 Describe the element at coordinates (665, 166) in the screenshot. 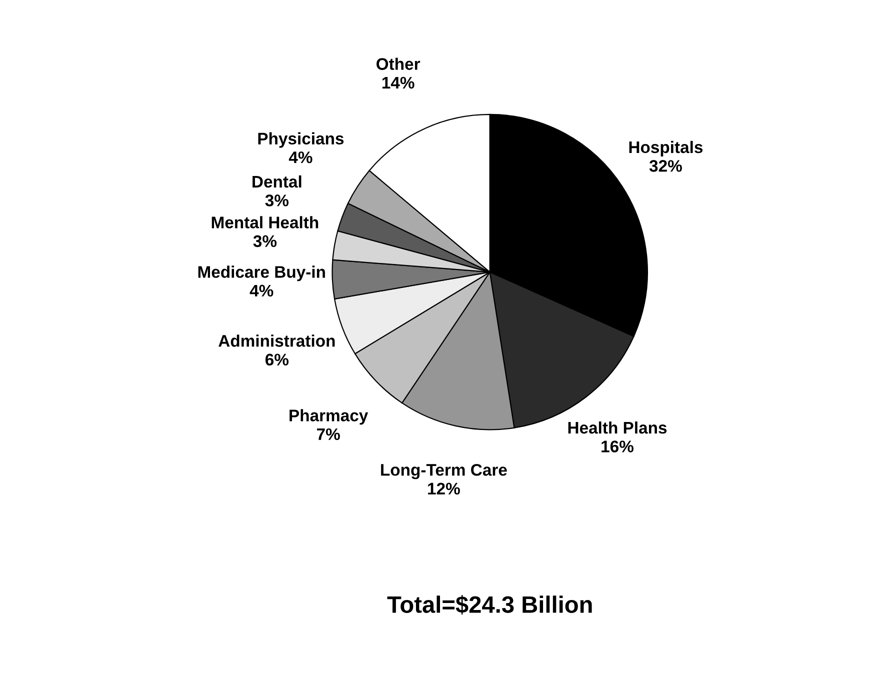

I see `data-label: 32%` at that location.